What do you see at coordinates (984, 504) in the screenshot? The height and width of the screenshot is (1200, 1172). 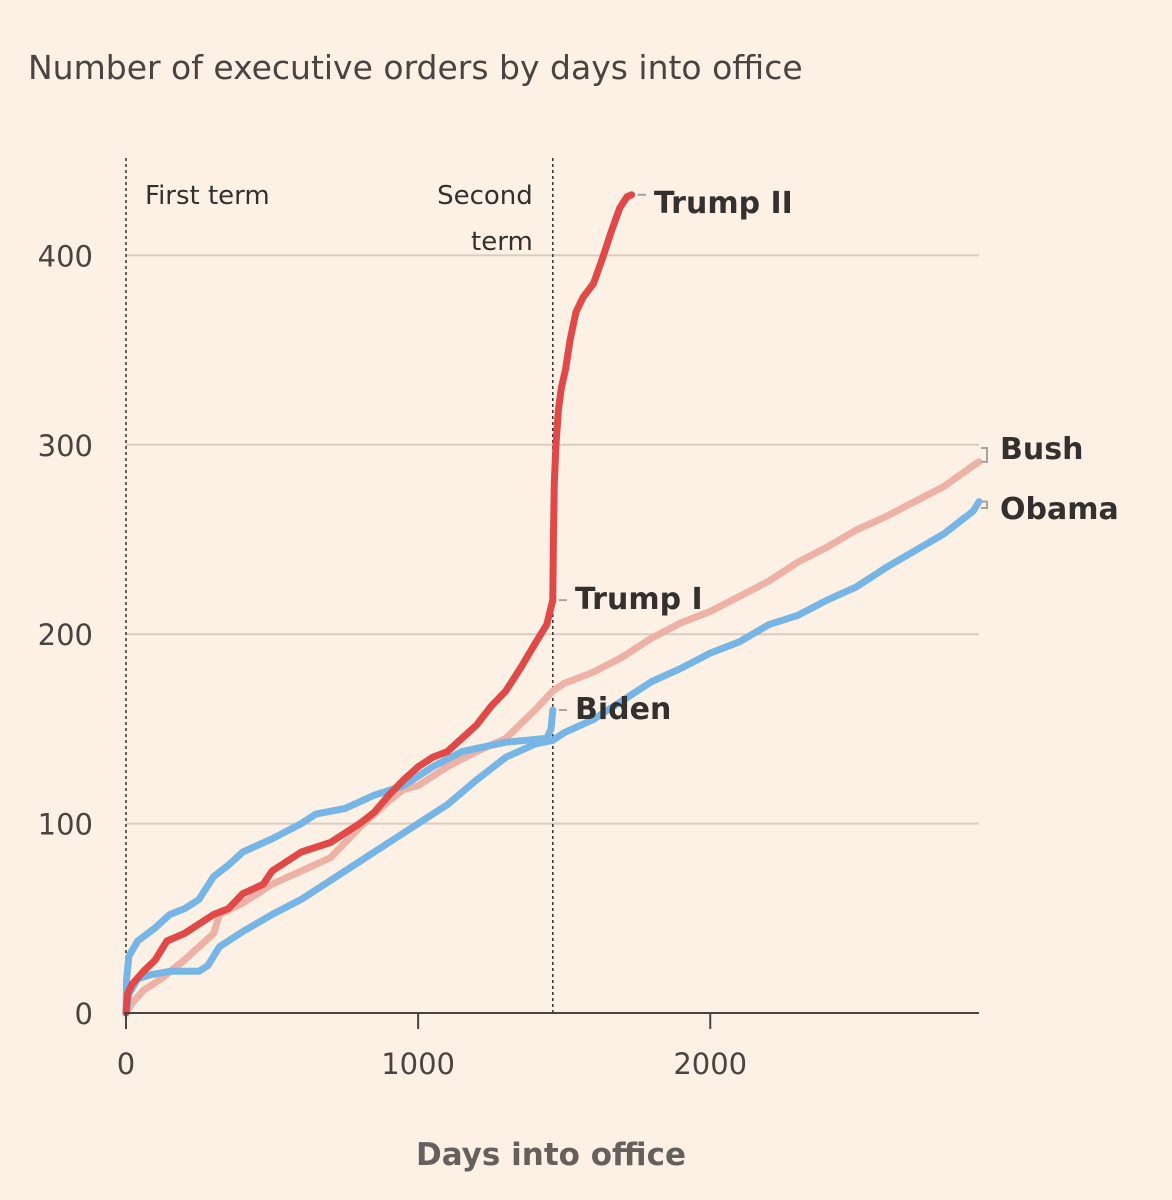 I see `connector-obama` at bounding box center [984, 504].